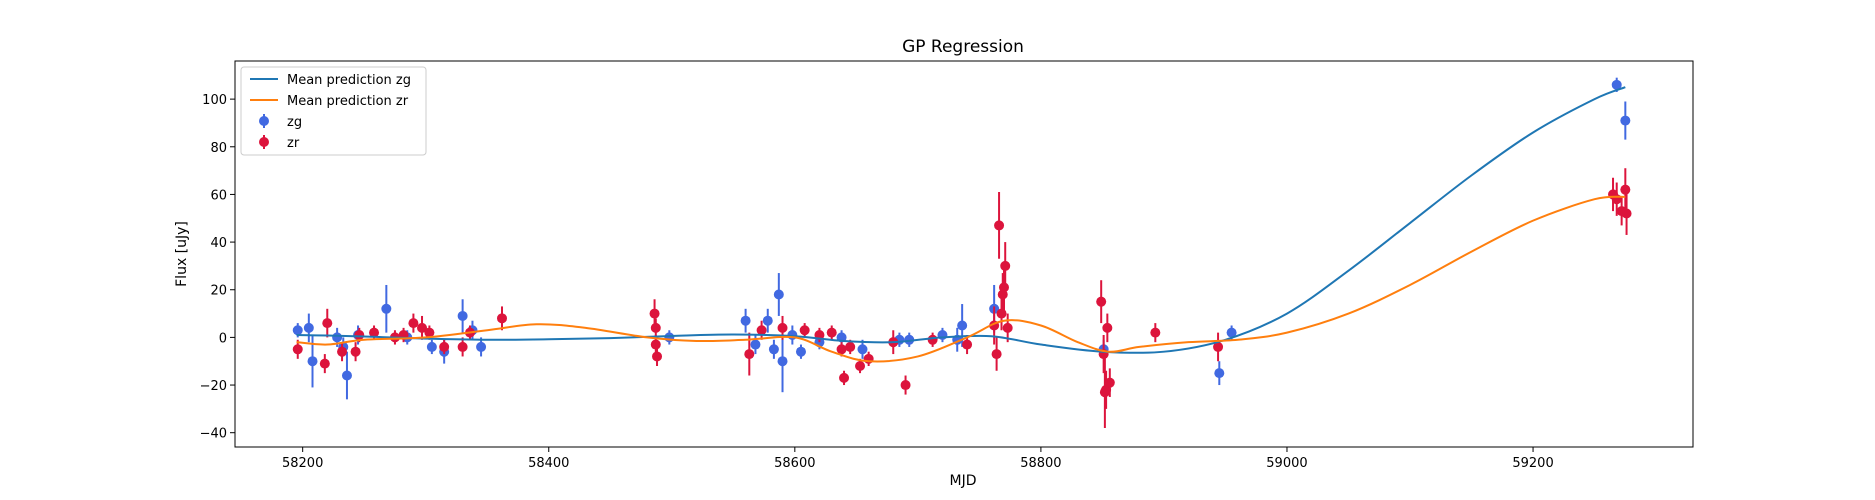  I want to click on legend-zr-swatch, so click(264, 142).